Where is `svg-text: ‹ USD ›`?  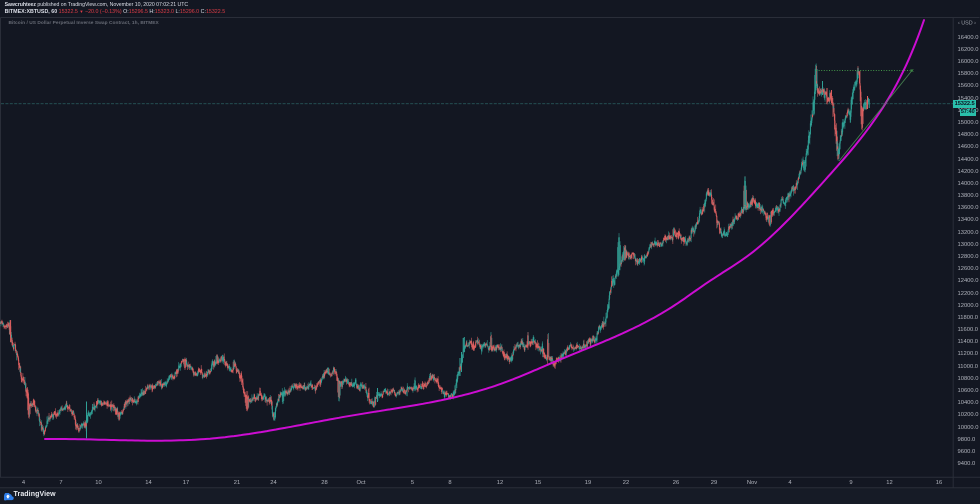 svg-text: ‹ USD › is located at coordinates (967, 24).